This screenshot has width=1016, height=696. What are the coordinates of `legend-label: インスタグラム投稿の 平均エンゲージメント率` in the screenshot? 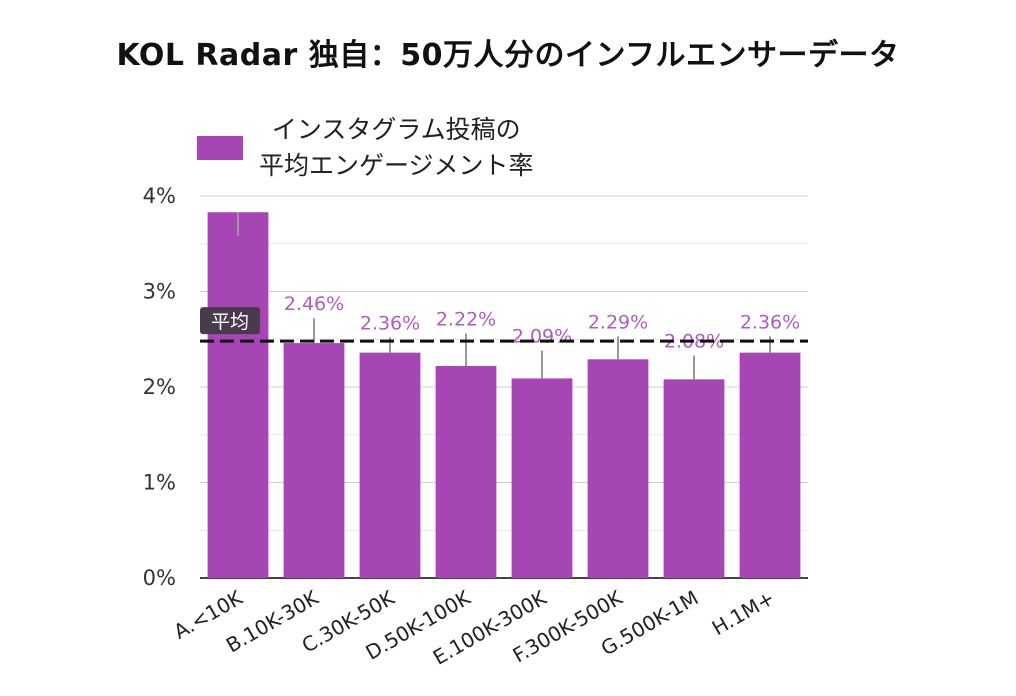 It's located at (396, 148).